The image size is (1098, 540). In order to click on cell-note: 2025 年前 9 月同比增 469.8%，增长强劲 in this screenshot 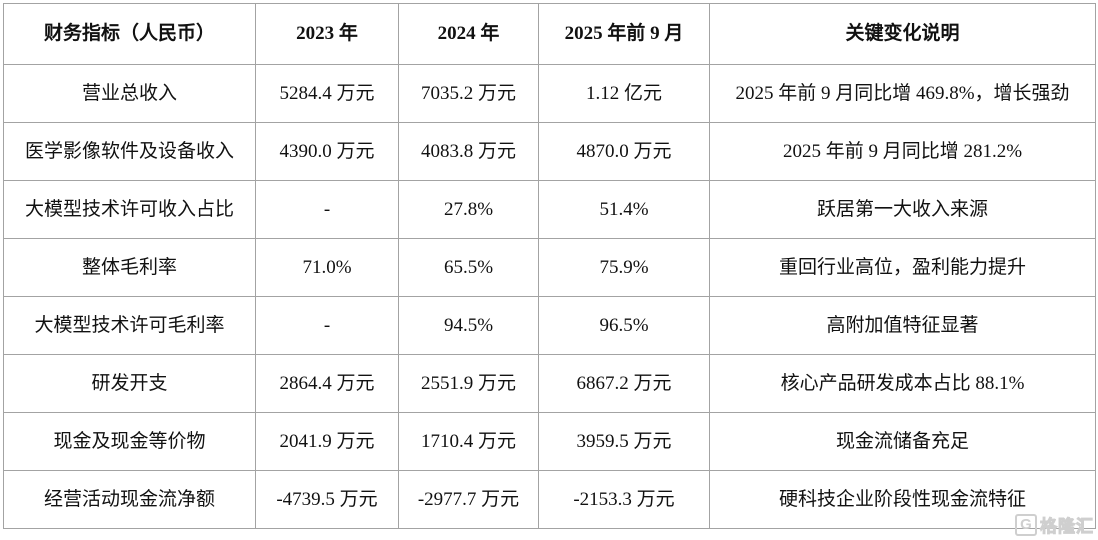, I will do `click(902, 93)`.